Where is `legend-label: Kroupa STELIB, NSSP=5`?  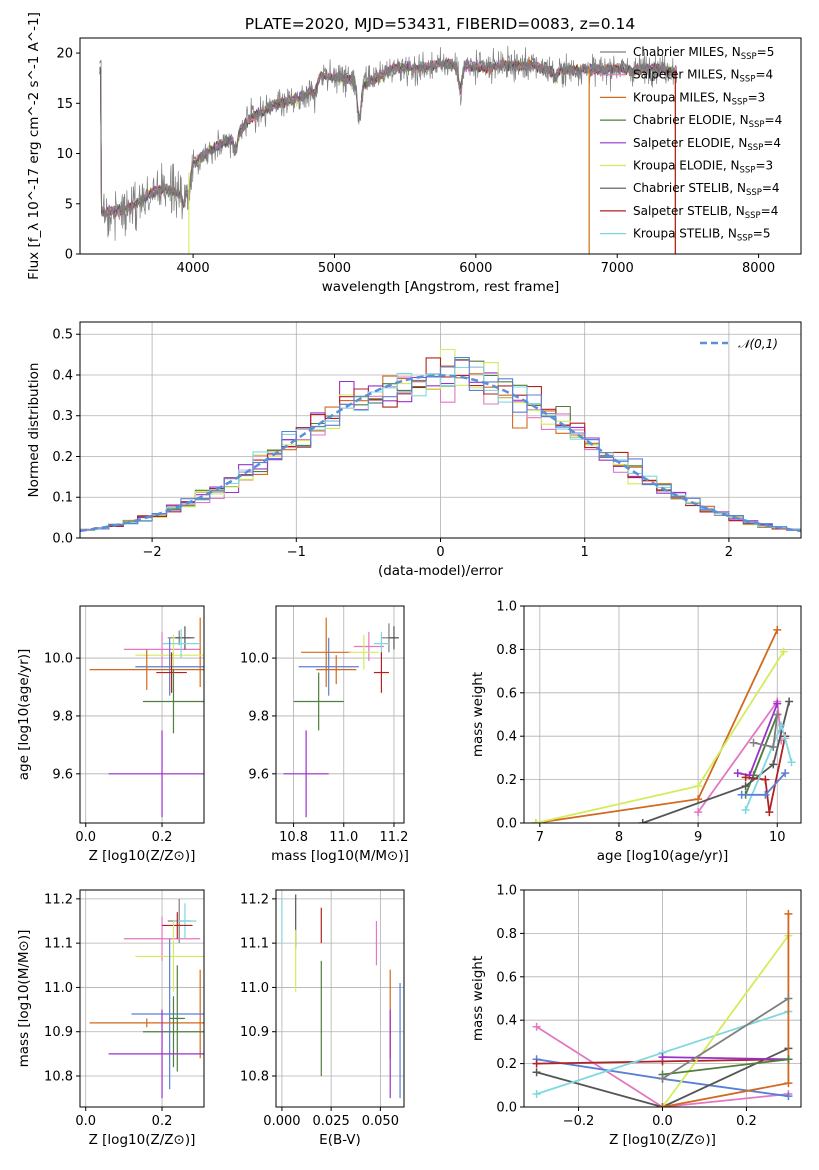
legend-label: Kroupa STELIB, NSSP=5 is located at coordinates (702, 235).